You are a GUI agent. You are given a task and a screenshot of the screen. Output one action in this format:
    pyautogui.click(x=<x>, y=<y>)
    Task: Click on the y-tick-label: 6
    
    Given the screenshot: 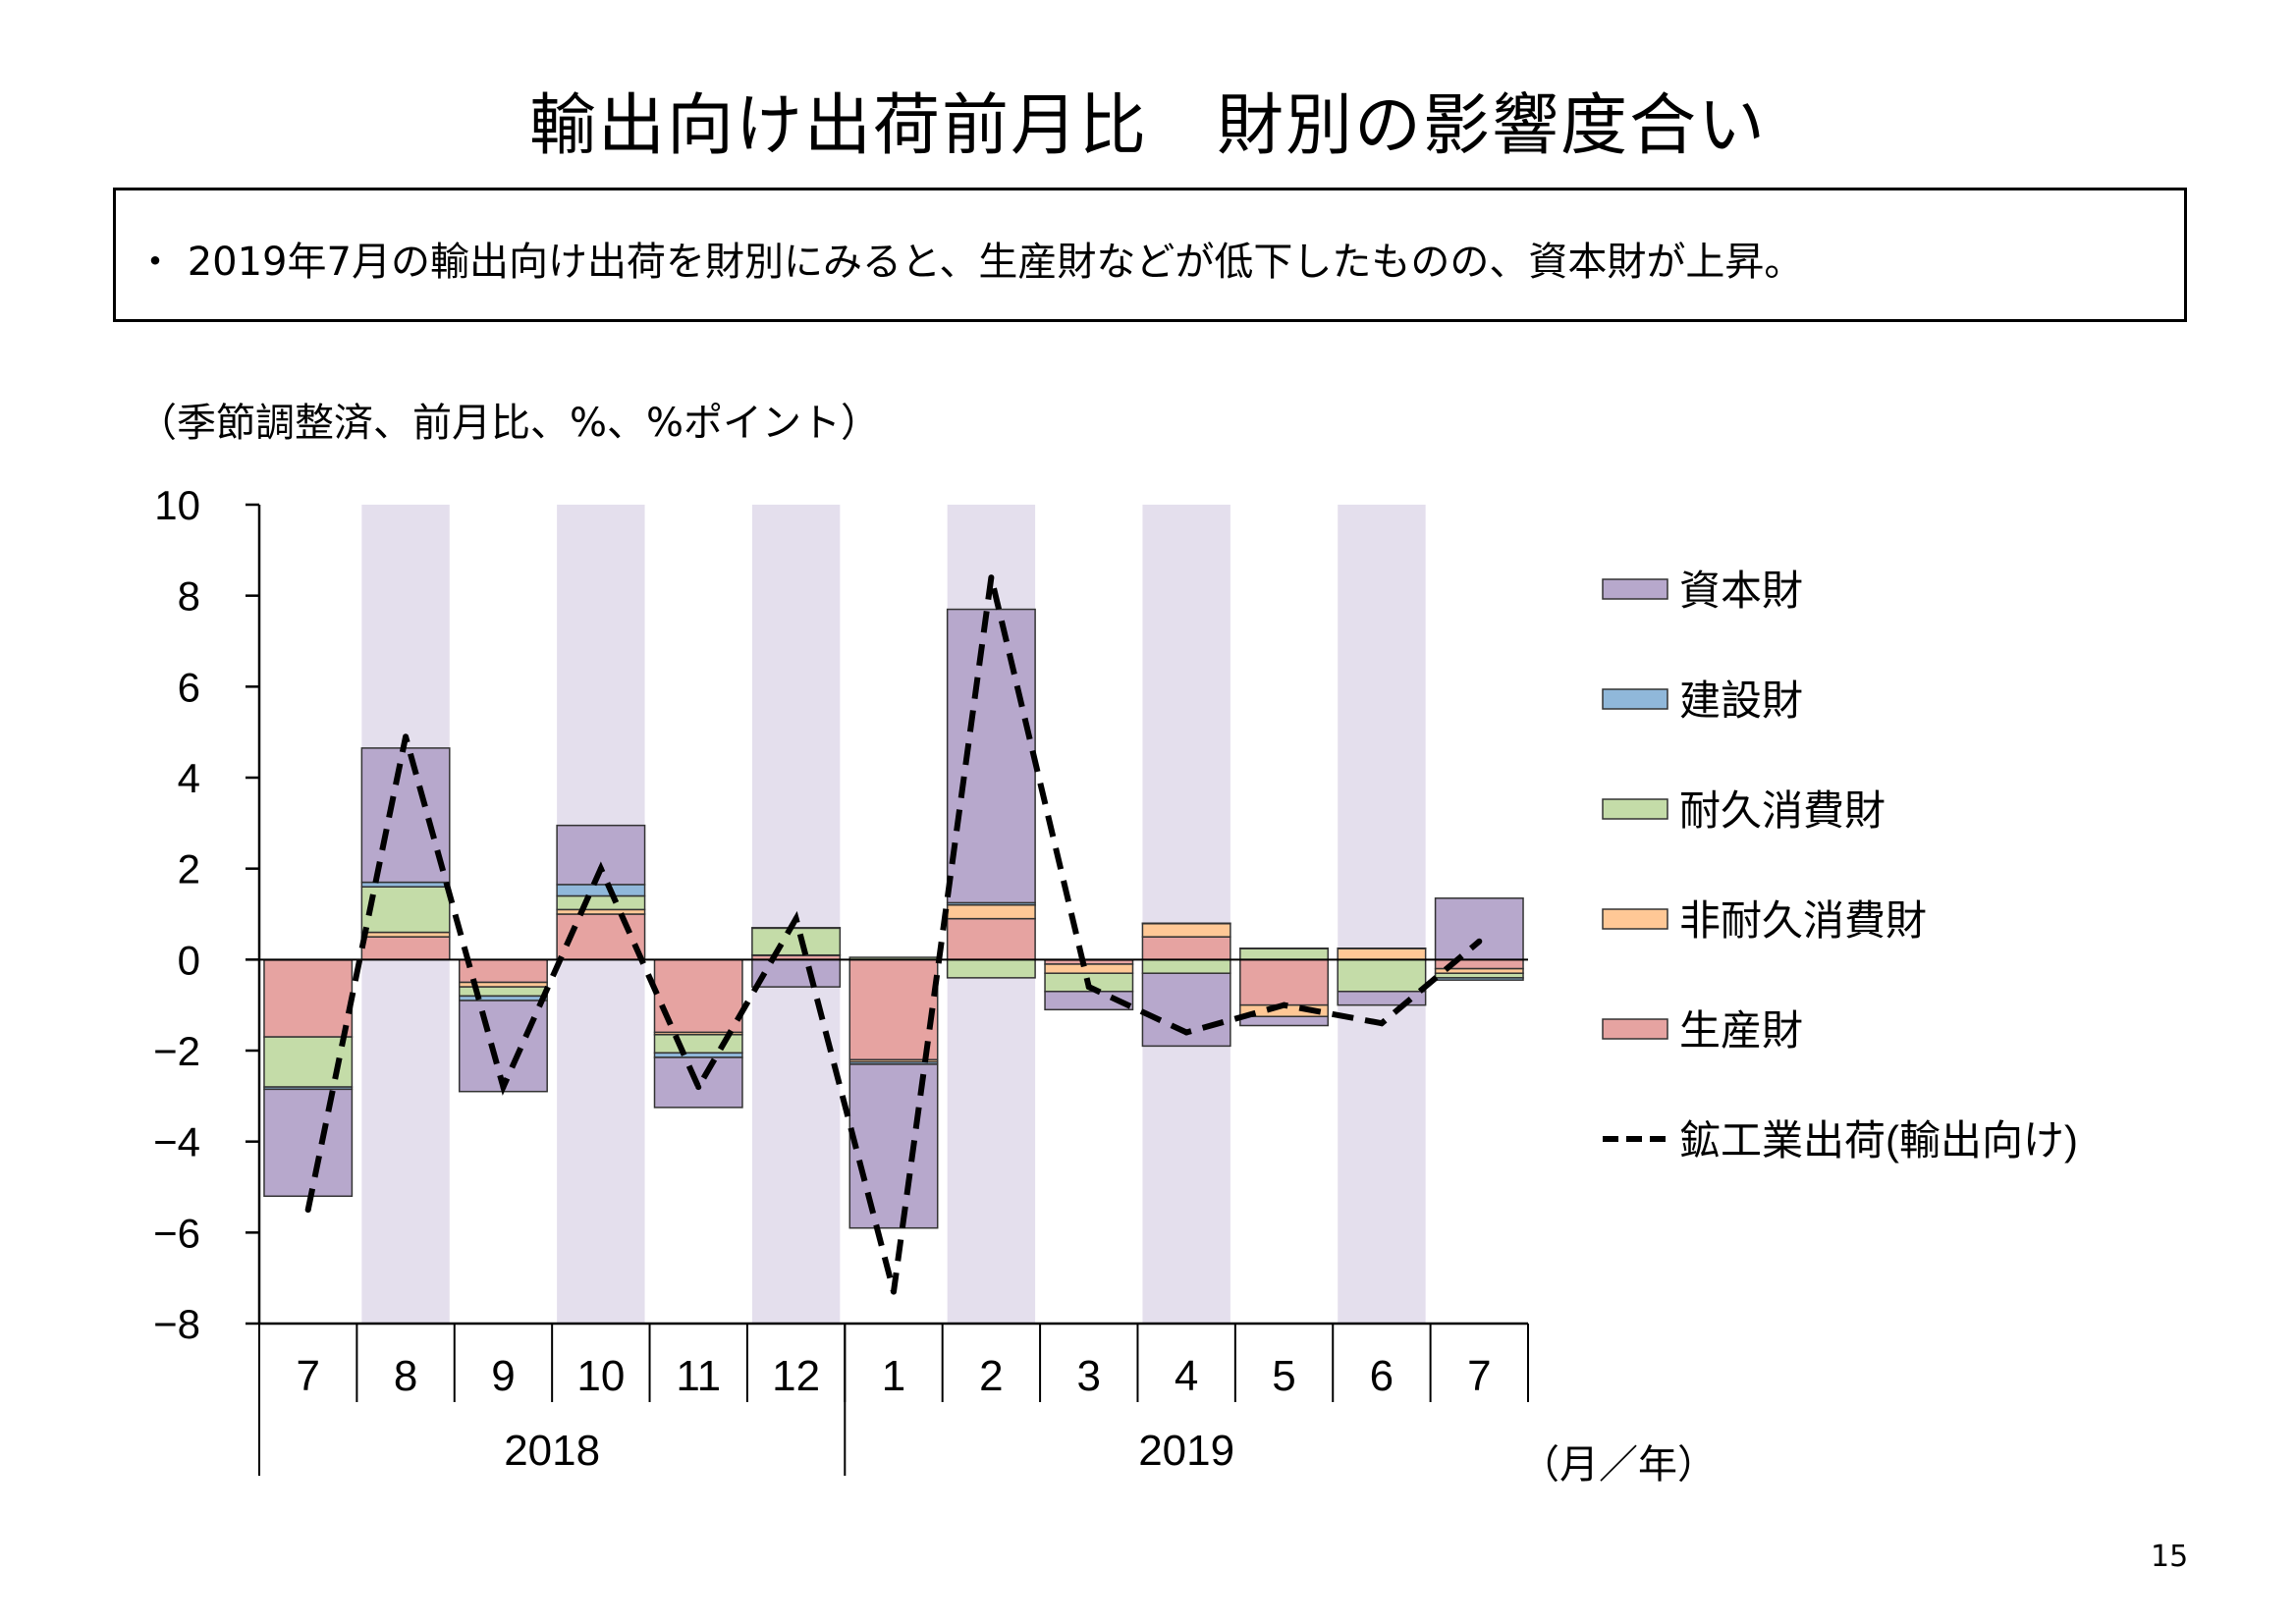 What is the action you would take?
    pyautogui.click(x=189, y=687)
    